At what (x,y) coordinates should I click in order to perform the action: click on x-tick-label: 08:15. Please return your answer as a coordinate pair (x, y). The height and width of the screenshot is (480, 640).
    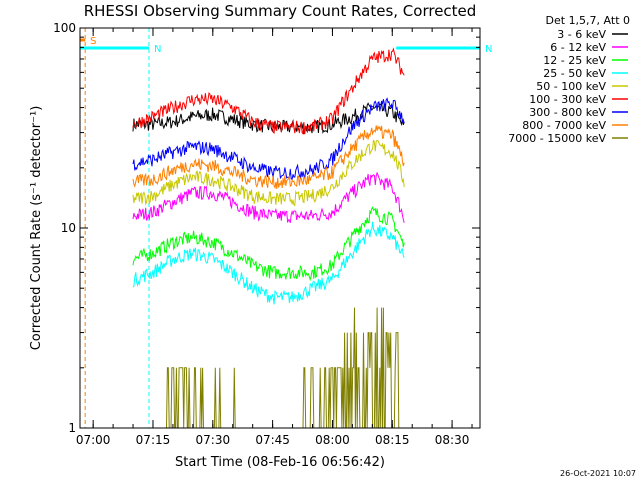
    Looking at the image, I should click on (392, 440).